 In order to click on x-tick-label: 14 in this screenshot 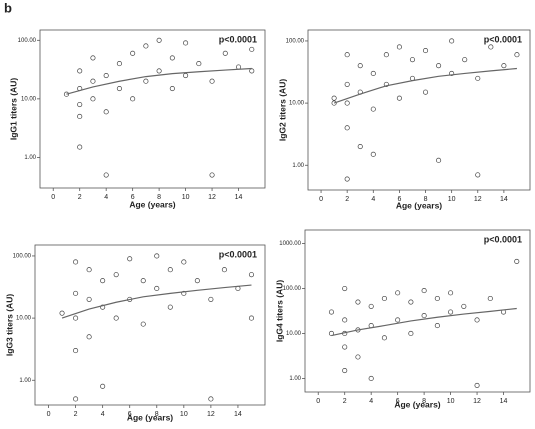, I will do `click(239, 197)`.